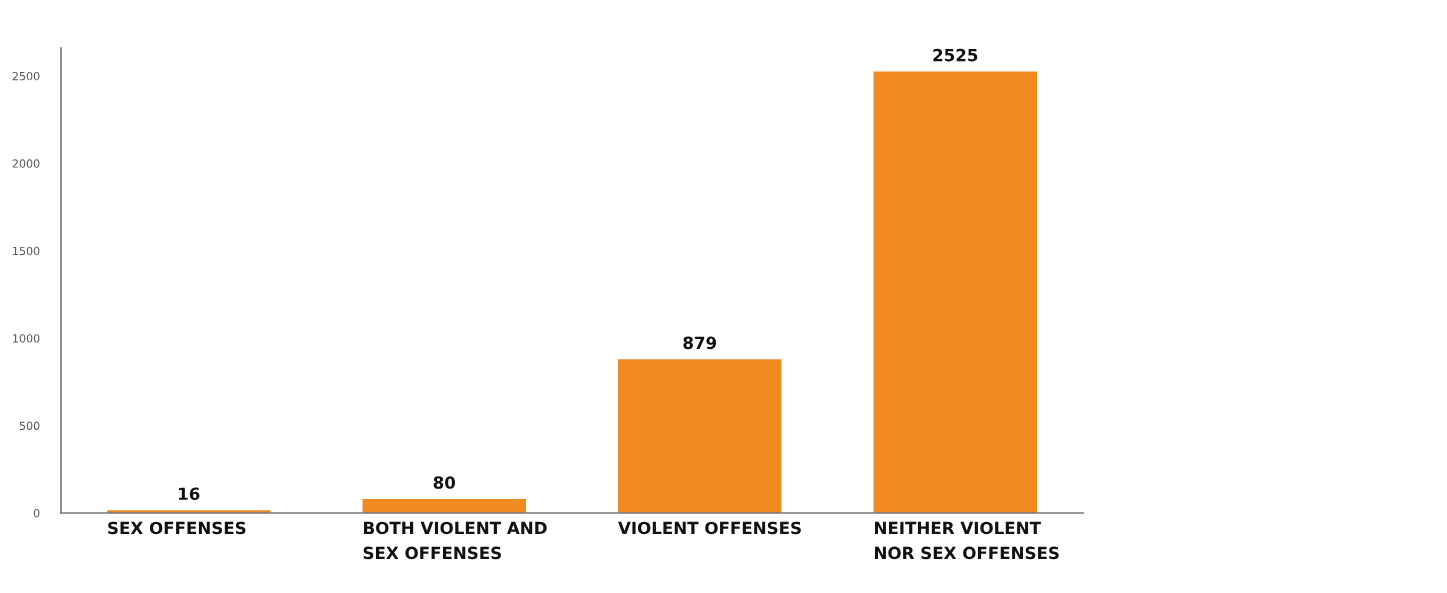 Image resolution: width=1447 pixels, height=593 pixels. Describe the element at coordinates (700, 343) in the screenshot. I see `data-label: 879` at that location.